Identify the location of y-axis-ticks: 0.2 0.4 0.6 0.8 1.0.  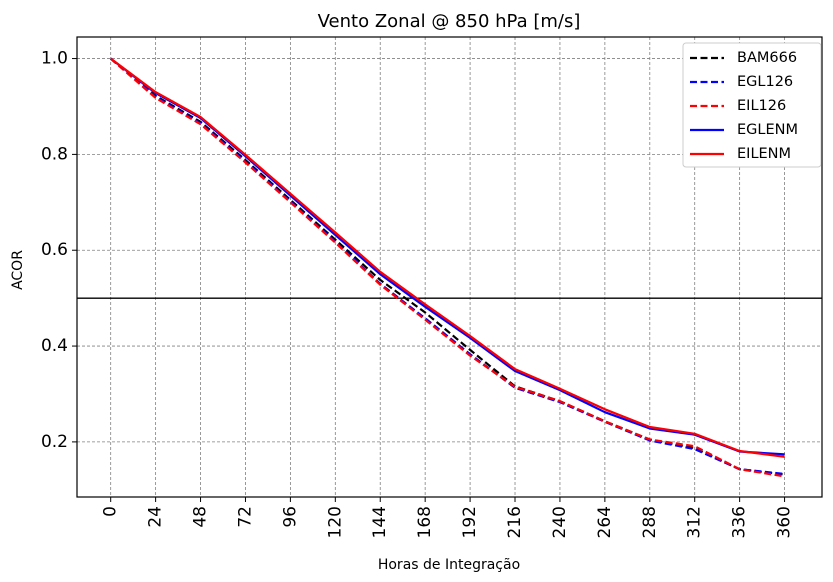
(59, 250).